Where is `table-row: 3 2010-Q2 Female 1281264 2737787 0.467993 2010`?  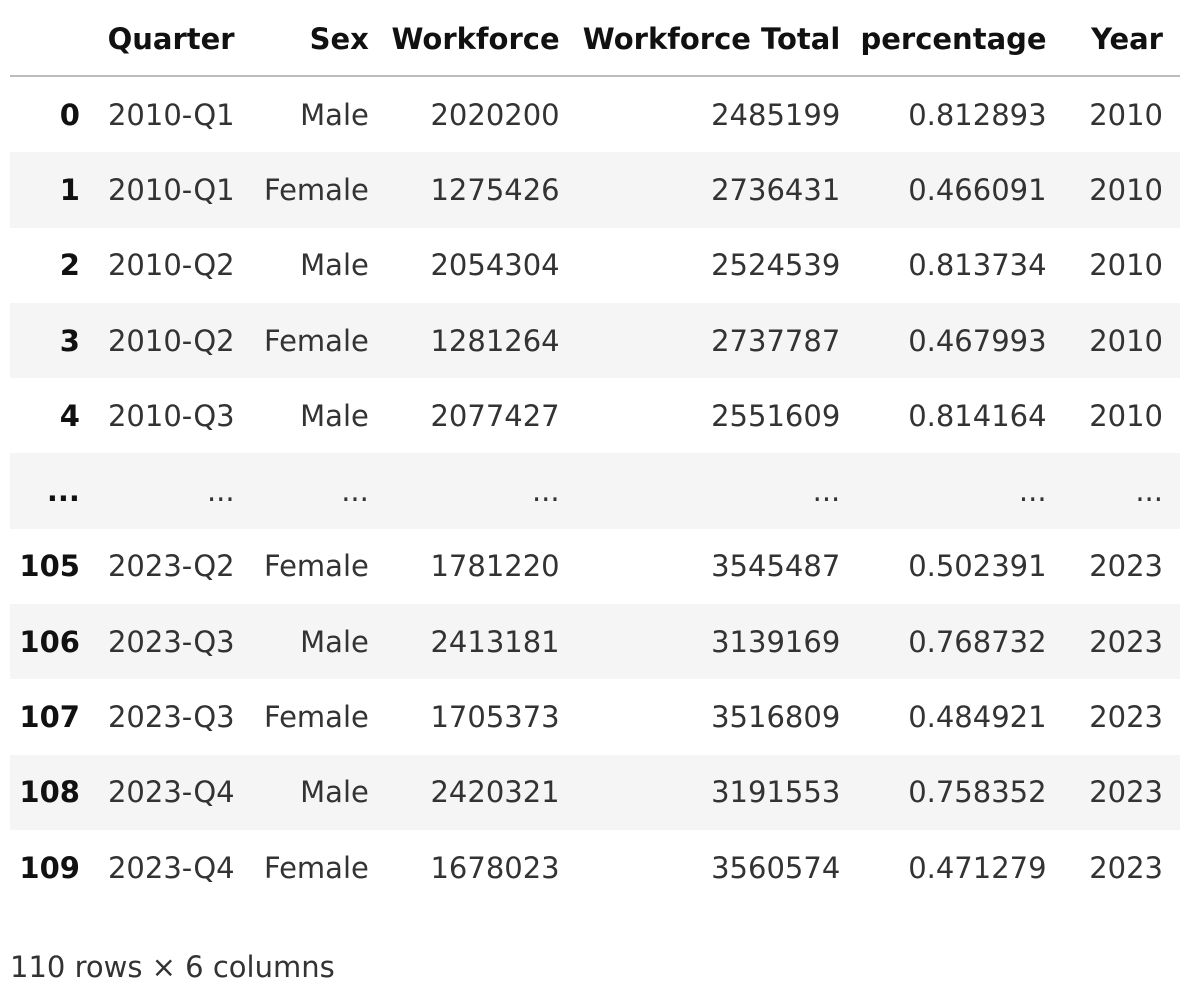
table-row: 3 2010-Q2 Female 1281264 2737787 0.467993 2010 is located at coordinates (595, 340).